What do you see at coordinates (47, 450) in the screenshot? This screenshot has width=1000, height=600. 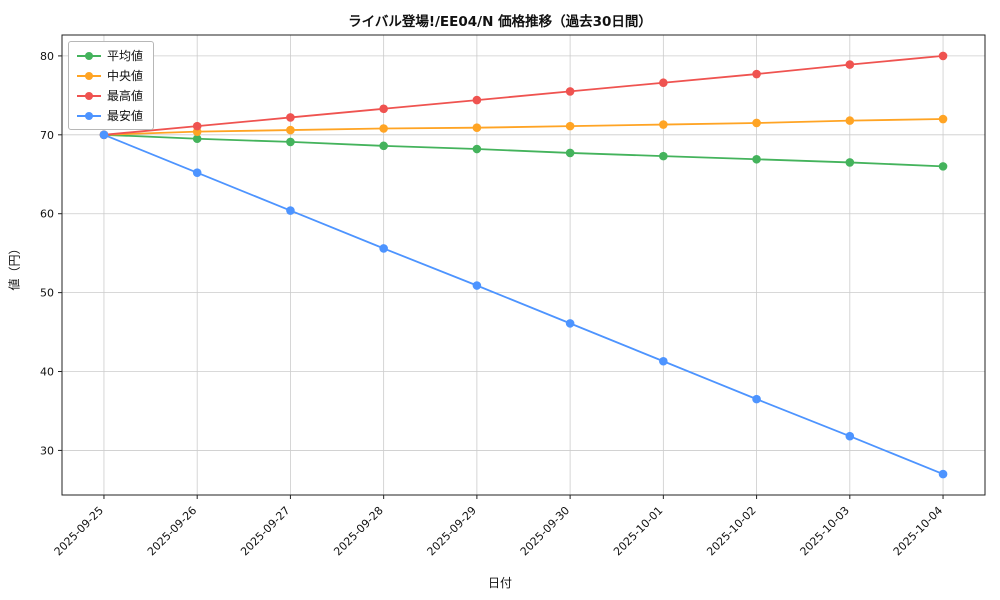 I see `y-tick-label: 30` at bounding box center [47, 450].